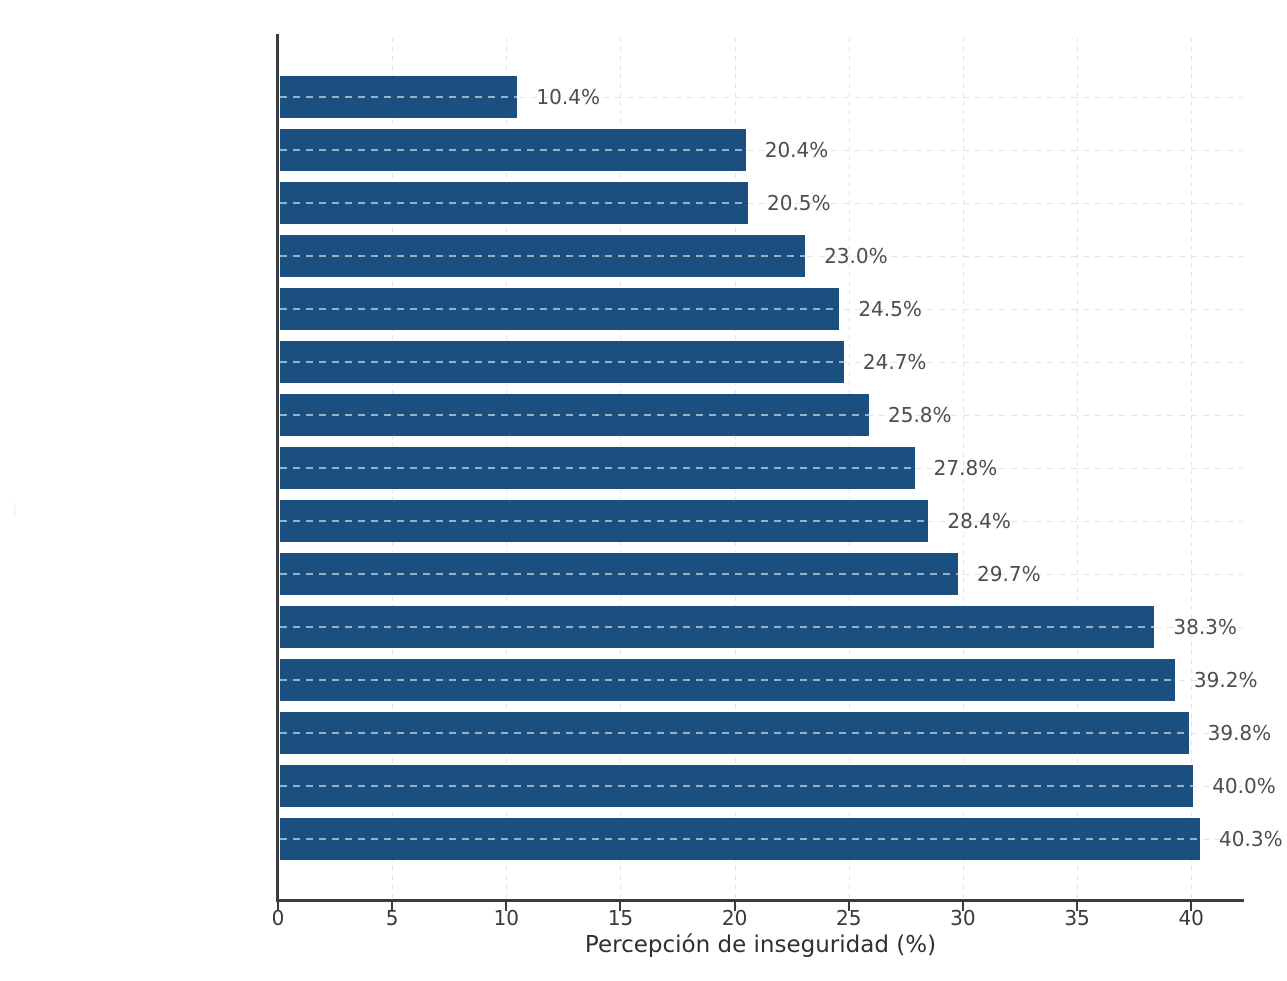 The image size is (1287, 981). Describe the element at coordinates (965, 468) in the screenshot. I see `bar-value-label: 27.8%` at that location.